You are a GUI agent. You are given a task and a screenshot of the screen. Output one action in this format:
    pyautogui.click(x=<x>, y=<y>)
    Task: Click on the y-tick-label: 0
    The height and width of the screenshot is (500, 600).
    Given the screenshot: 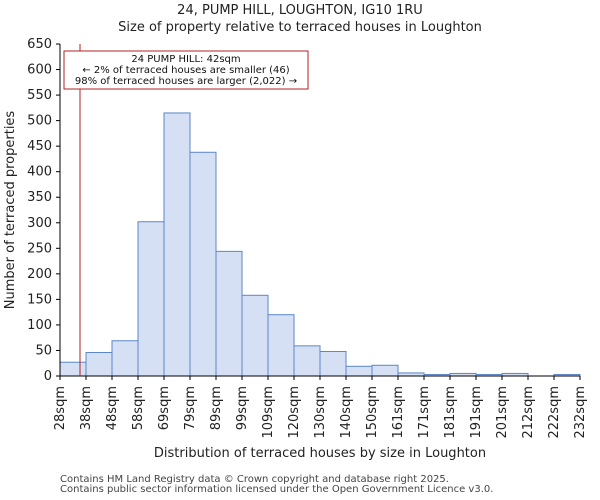 What is the action you would take?
    pyautogui.click(x=48, y=376)
    